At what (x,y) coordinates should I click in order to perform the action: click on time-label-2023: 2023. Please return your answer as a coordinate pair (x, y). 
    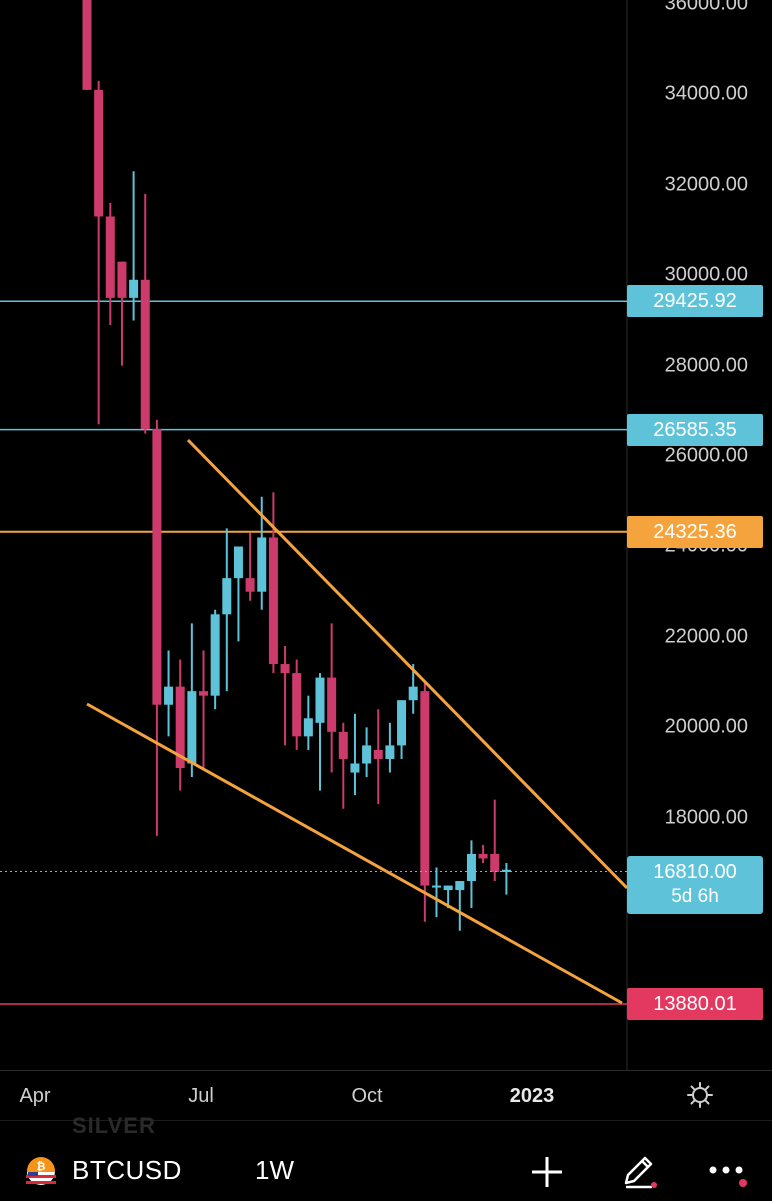
    Looking at the image, I should click on (532, 1096).